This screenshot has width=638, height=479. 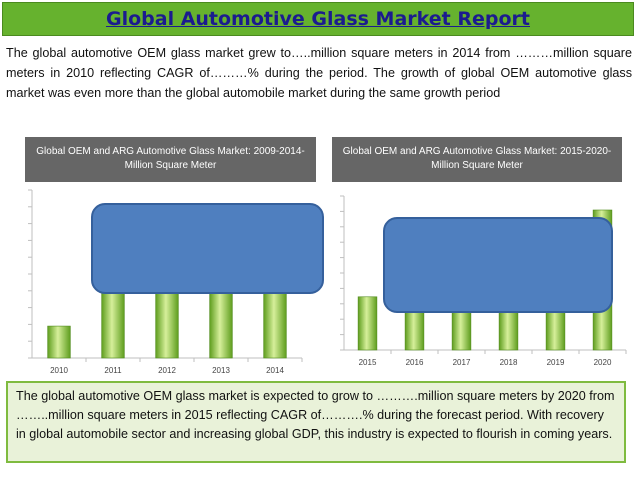 I want to click on x-tick-label-2016: 2016, so click(x=415, y=362).